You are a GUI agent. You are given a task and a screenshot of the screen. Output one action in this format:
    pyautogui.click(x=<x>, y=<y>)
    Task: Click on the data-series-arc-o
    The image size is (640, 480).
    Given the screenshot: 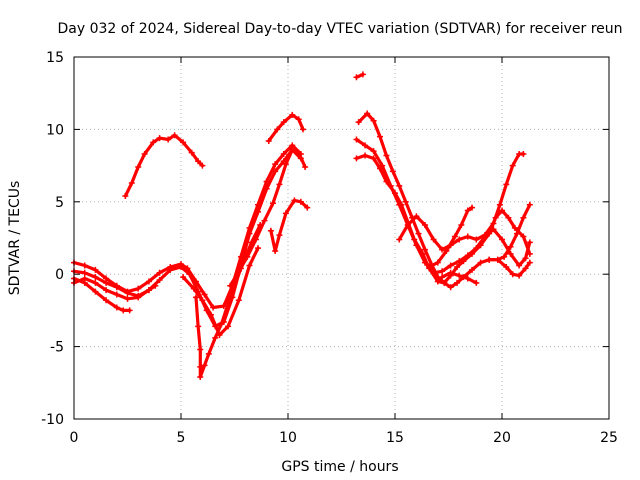 What is the action you would take?
    pyautogui.click(x=461, y=202)
    